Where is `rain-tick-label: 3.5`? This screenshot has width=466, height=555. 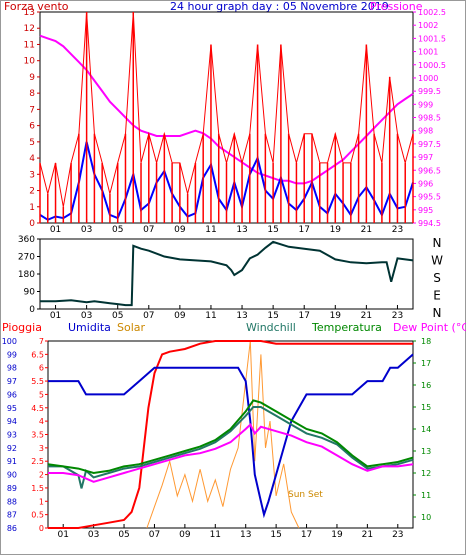 rain-tick-label: 3.5 is located at coordinates (37, 435).